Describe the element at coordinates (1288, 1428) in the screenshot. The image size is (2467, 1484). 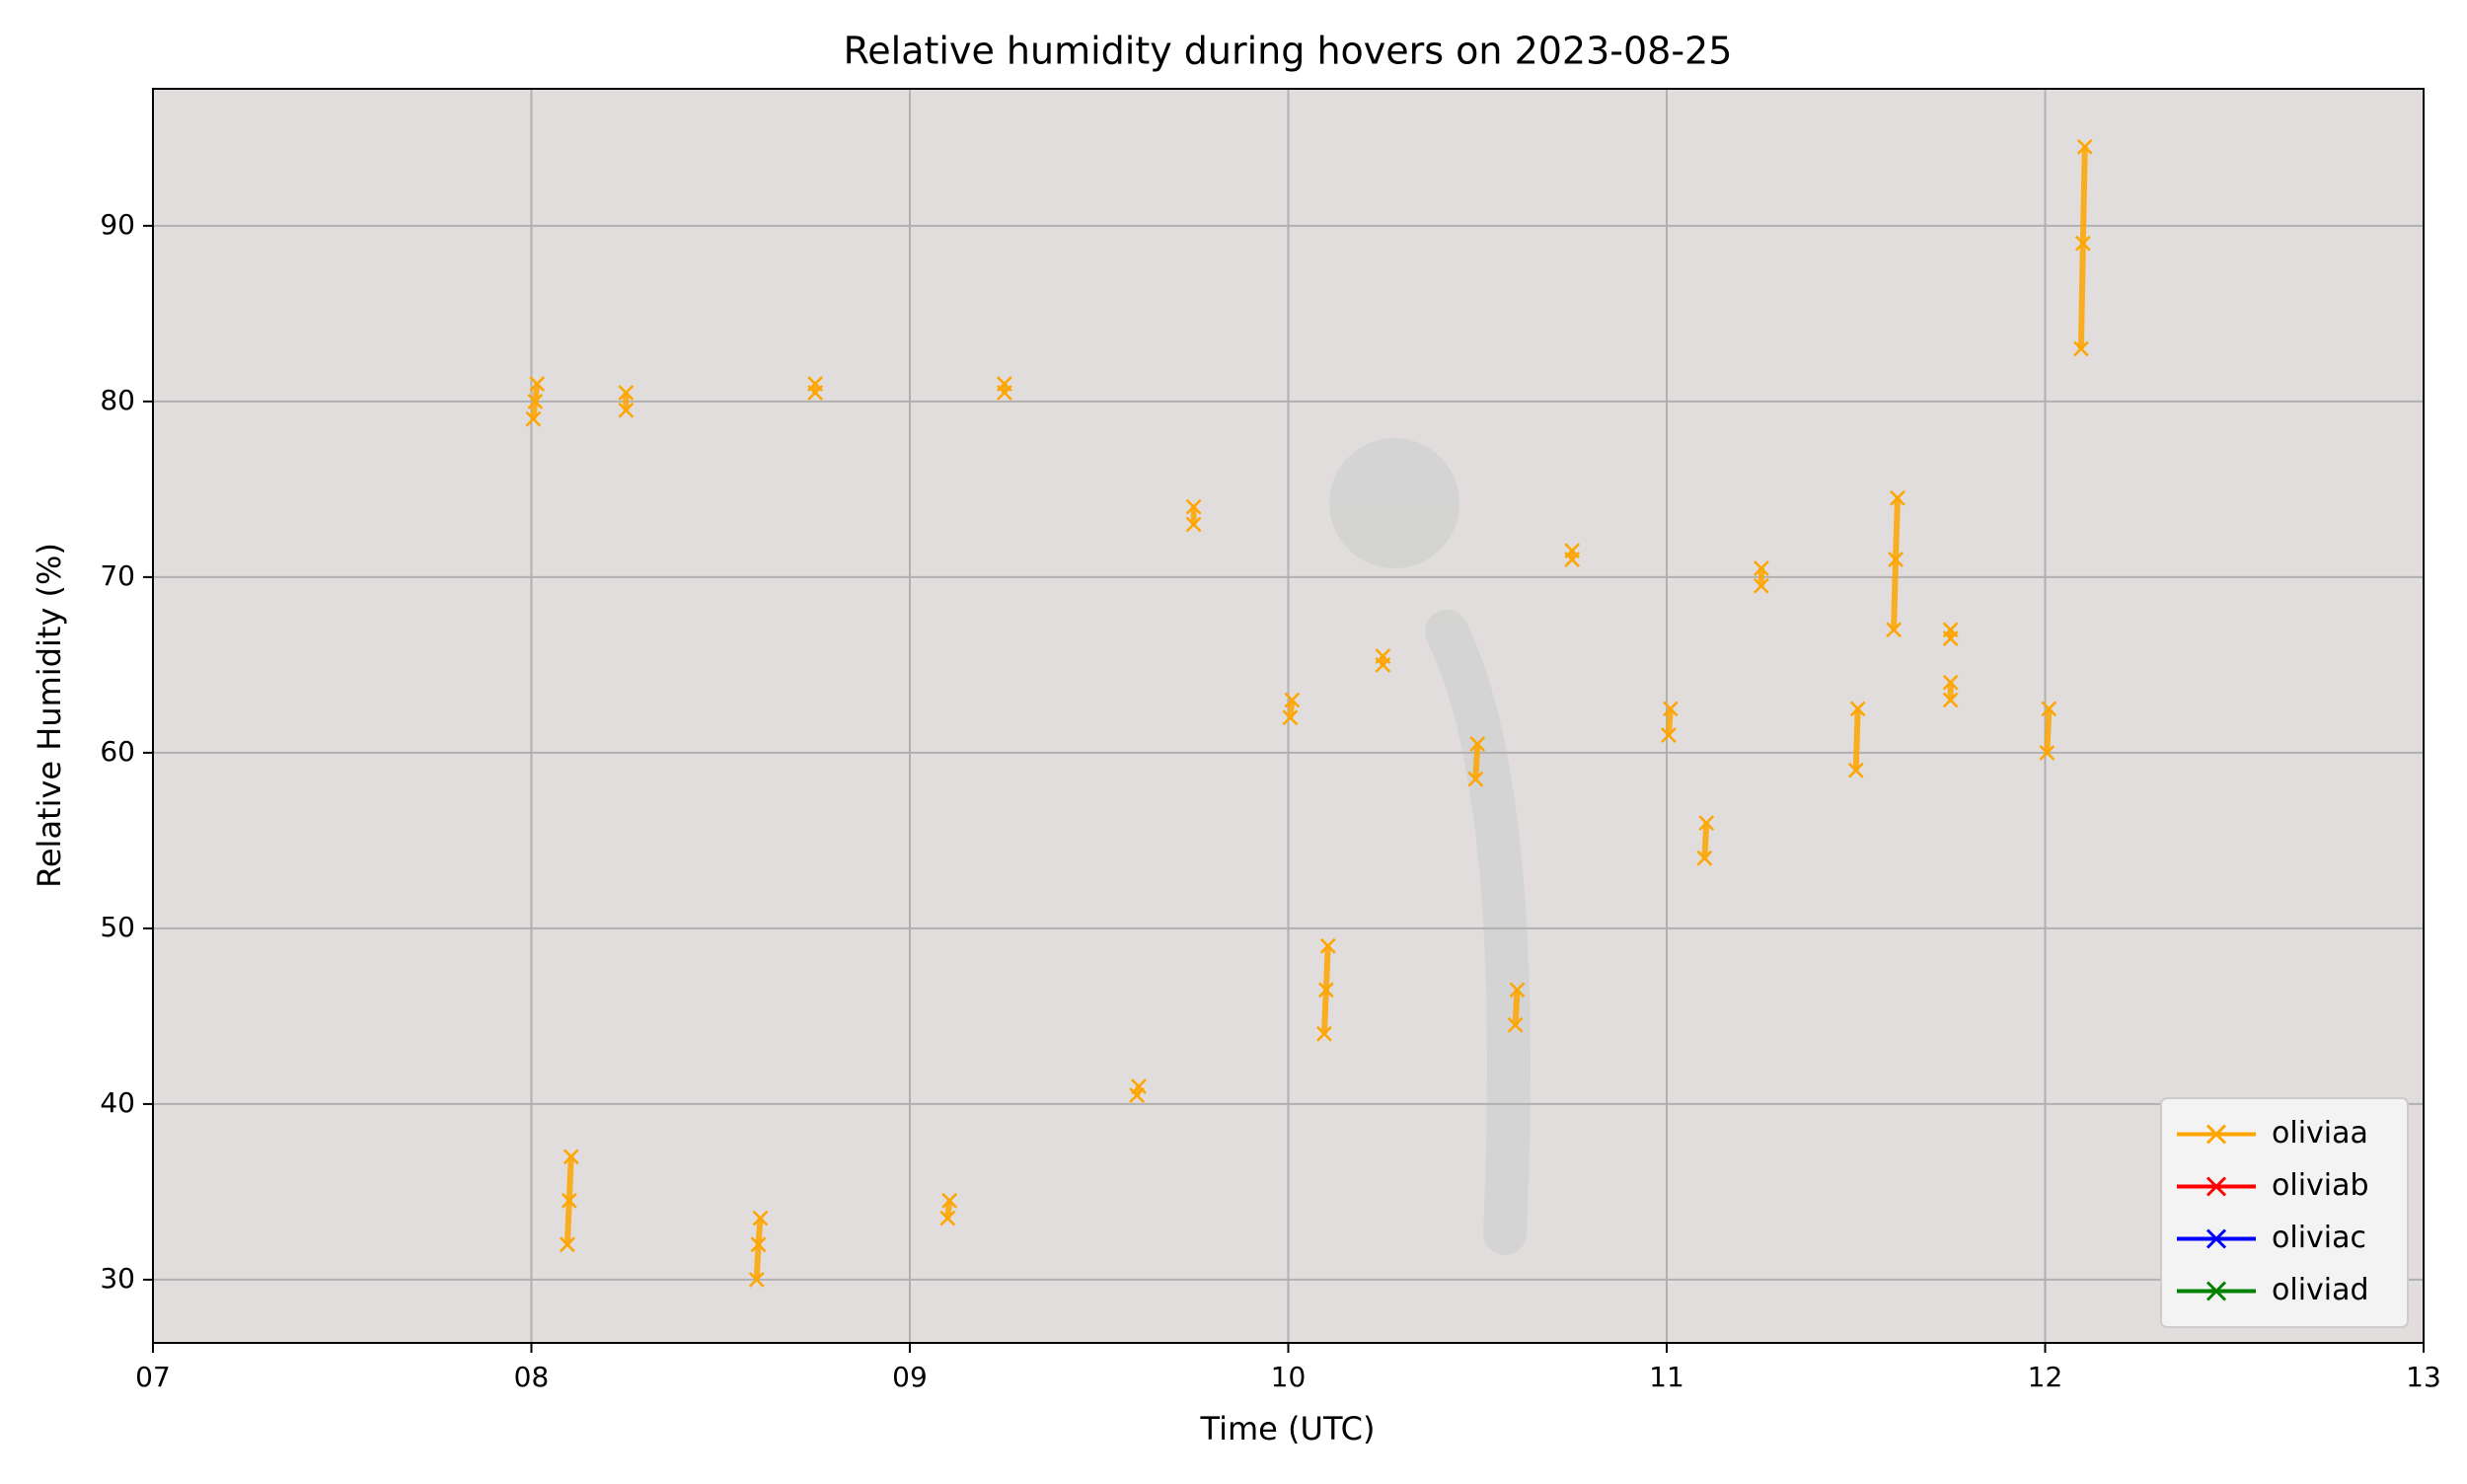
I see `x-axis-label: Time (UTC)` at that location.